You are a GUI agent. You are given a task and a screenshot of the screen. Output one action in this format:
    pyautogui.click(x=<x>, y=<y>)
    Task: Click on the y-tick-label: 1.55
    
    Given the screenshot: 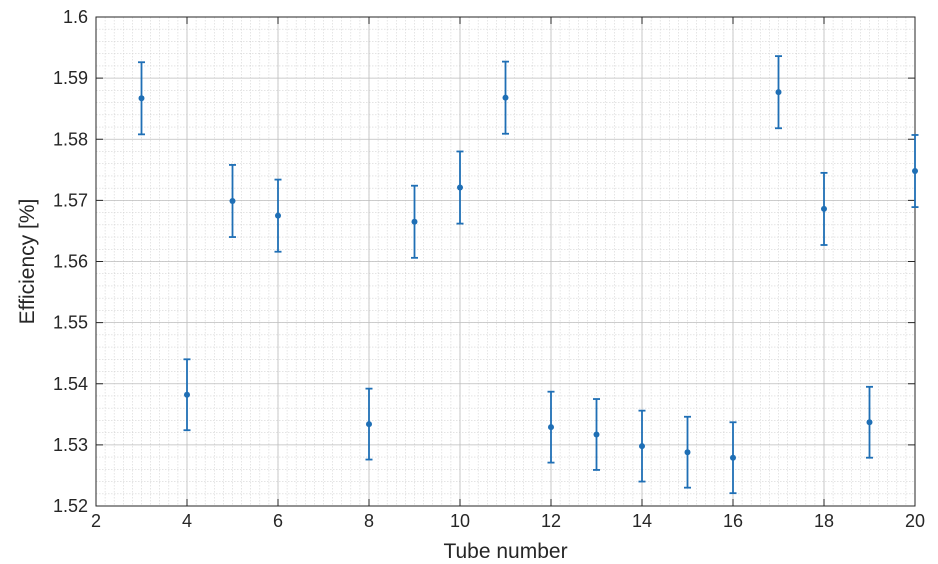 What is the action you would take?
    pyautogui.click(x=70, y=323)
    